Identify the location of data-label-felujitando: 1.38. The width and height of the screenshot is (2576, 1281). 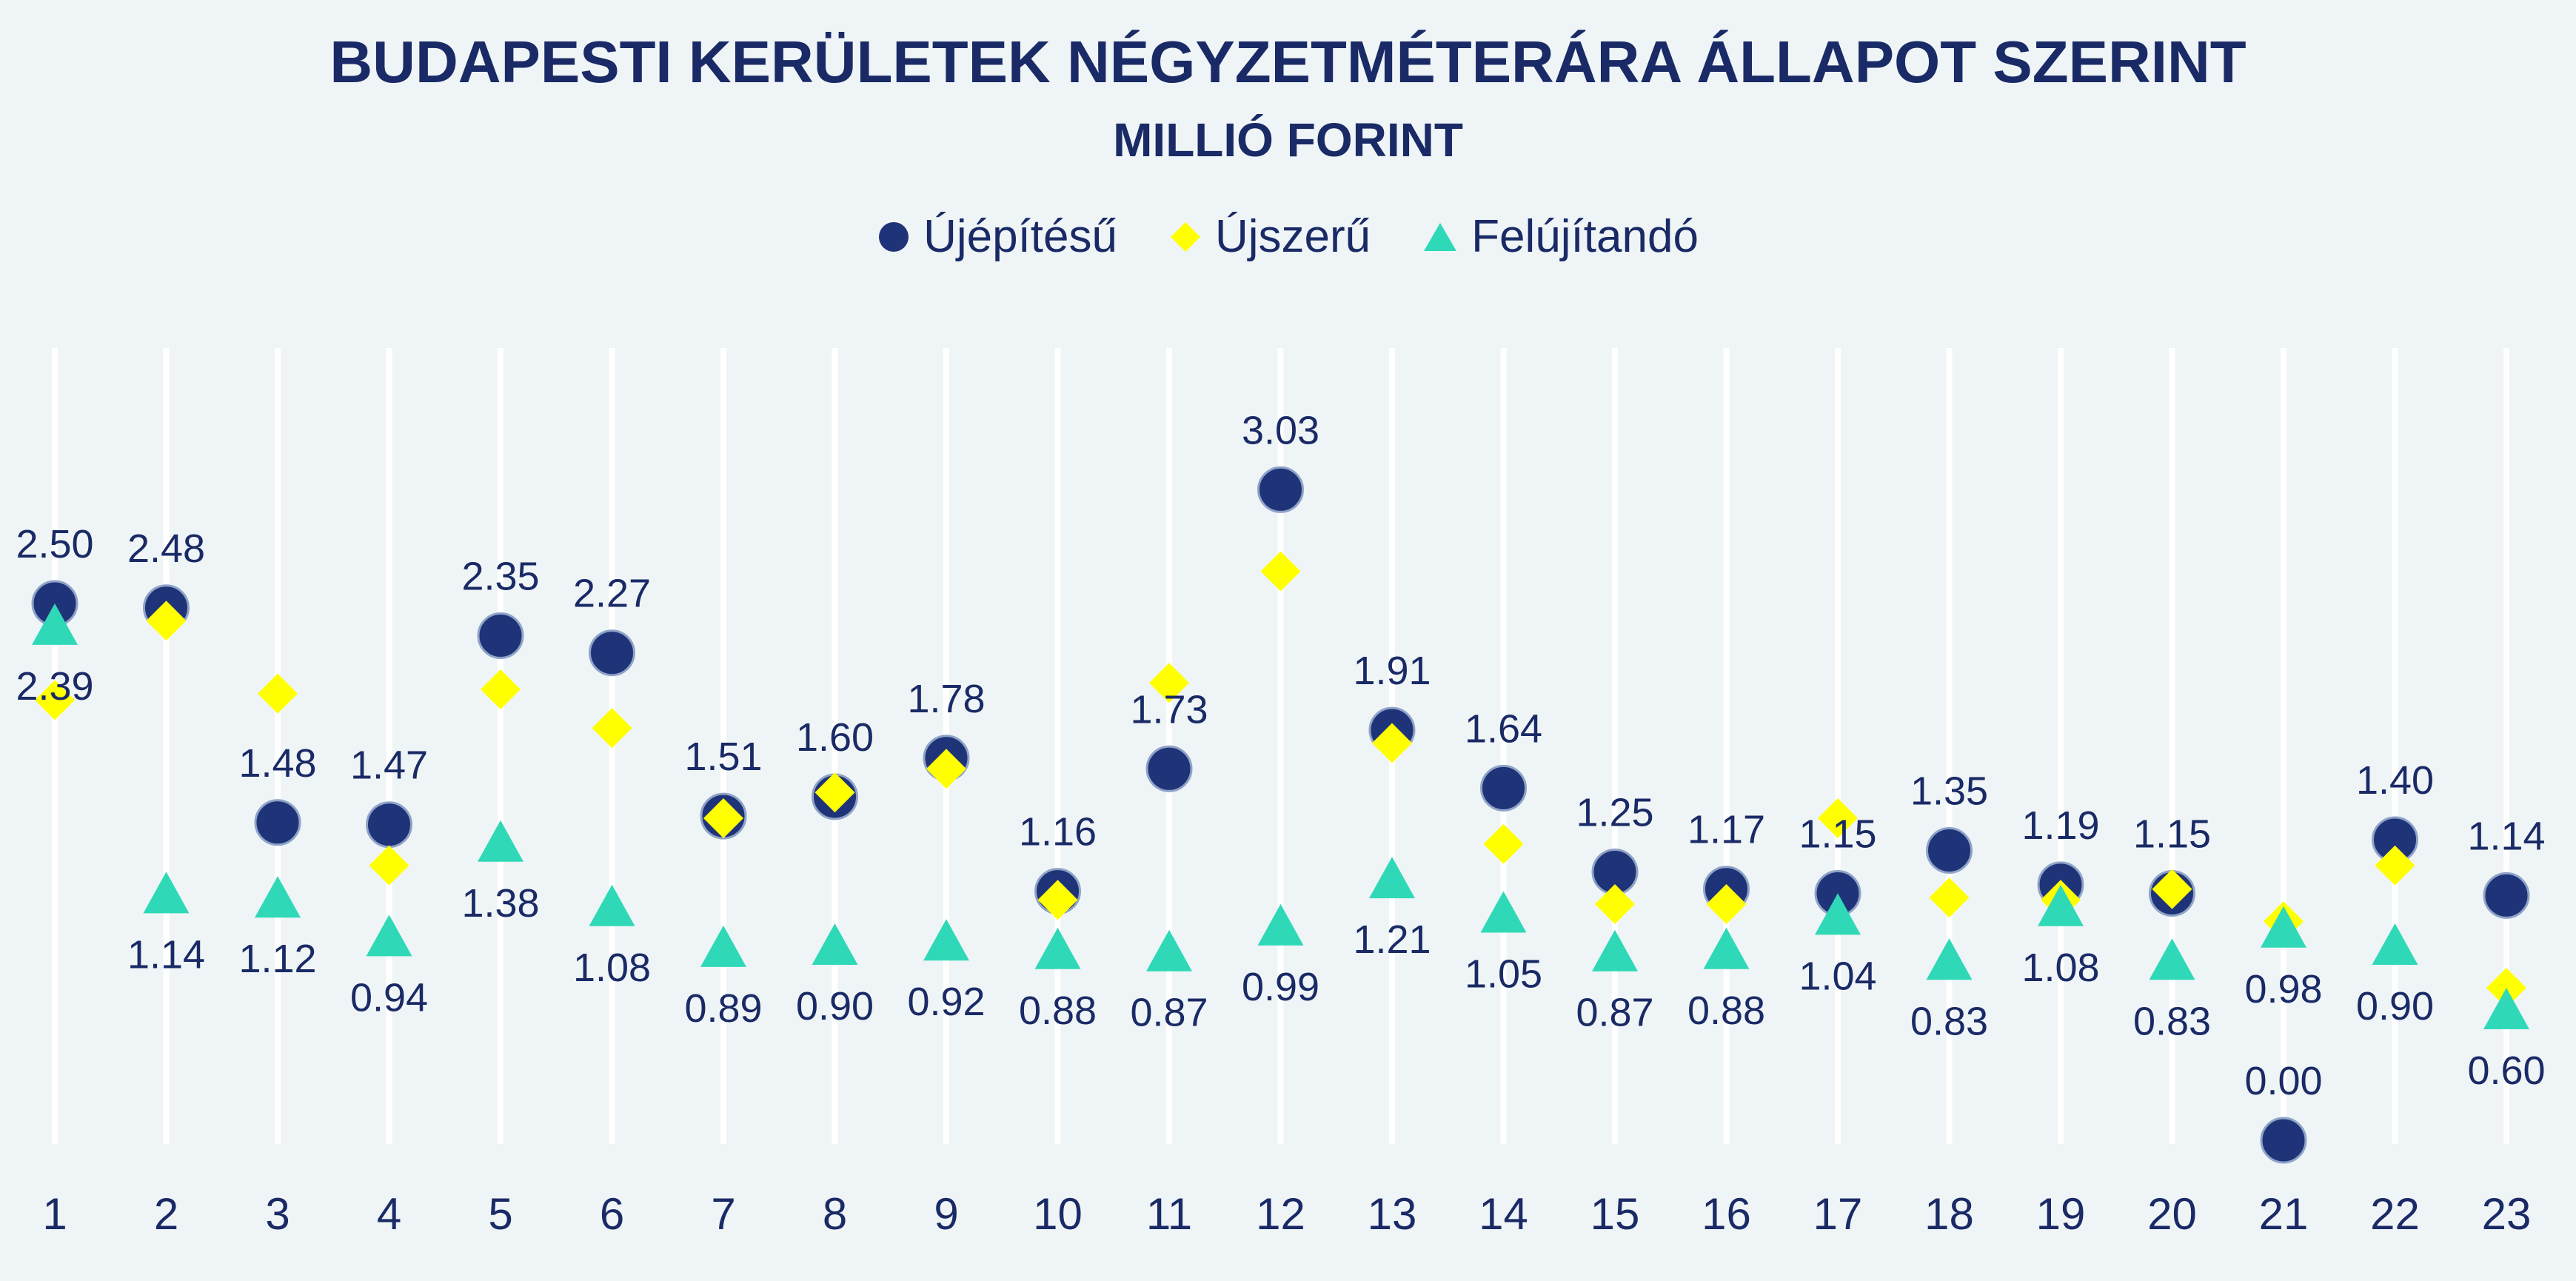
(500, 903).